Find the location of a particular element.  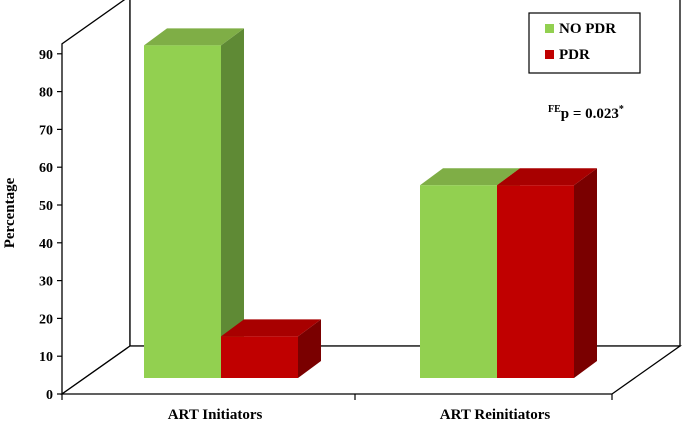

p-value-test-superscript: FE is located at coordinates (554, 109).